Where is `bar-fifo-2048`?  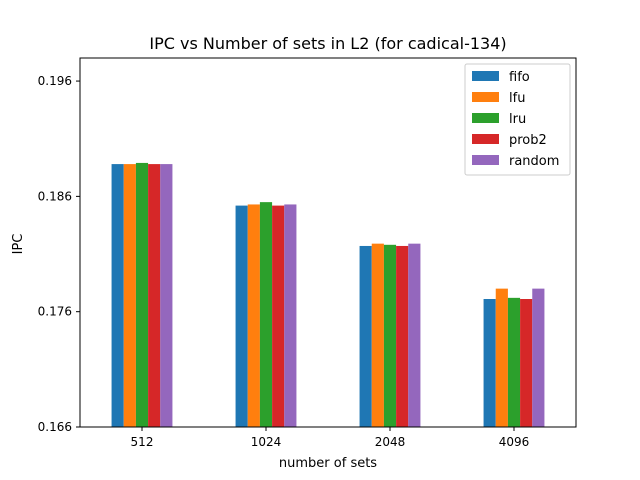 bar-fifo-2048 is located at coordinates (365, 336).